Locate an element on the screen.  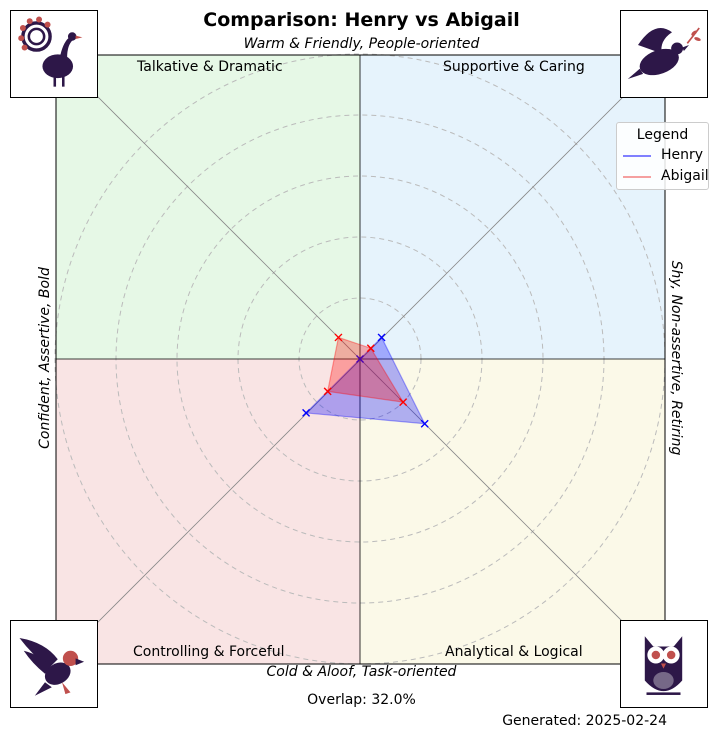
data-point-abigail-bottom-left is located at coordinates (327, 391).